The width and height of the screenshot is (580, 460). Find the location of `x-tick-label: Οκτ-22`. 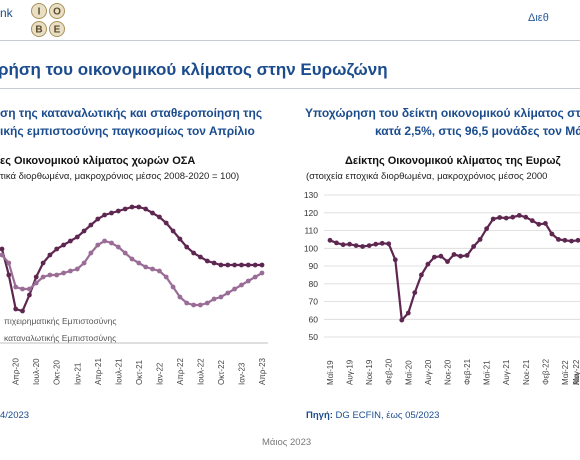

x-tick-label: Οκτ-22 is located at coordinates (221, 371).